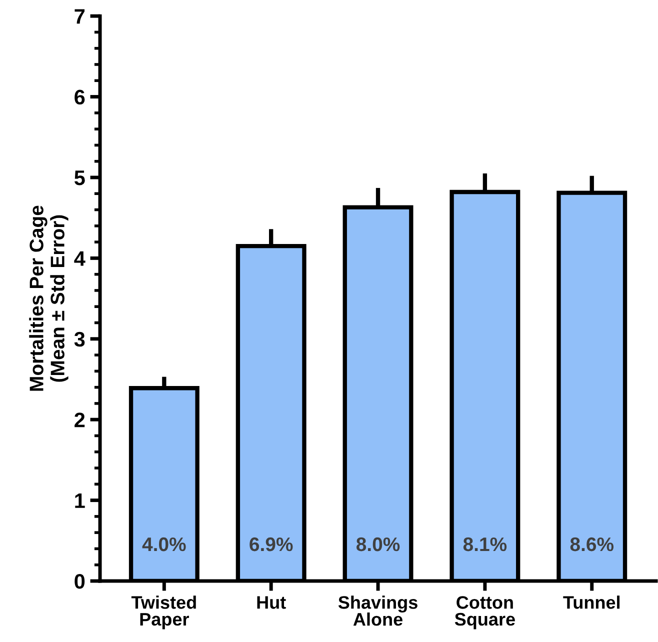 The width and height of the screenshot is (658, 642). I want to click on x-tick-label: Cotton Square, so click(484, 613).